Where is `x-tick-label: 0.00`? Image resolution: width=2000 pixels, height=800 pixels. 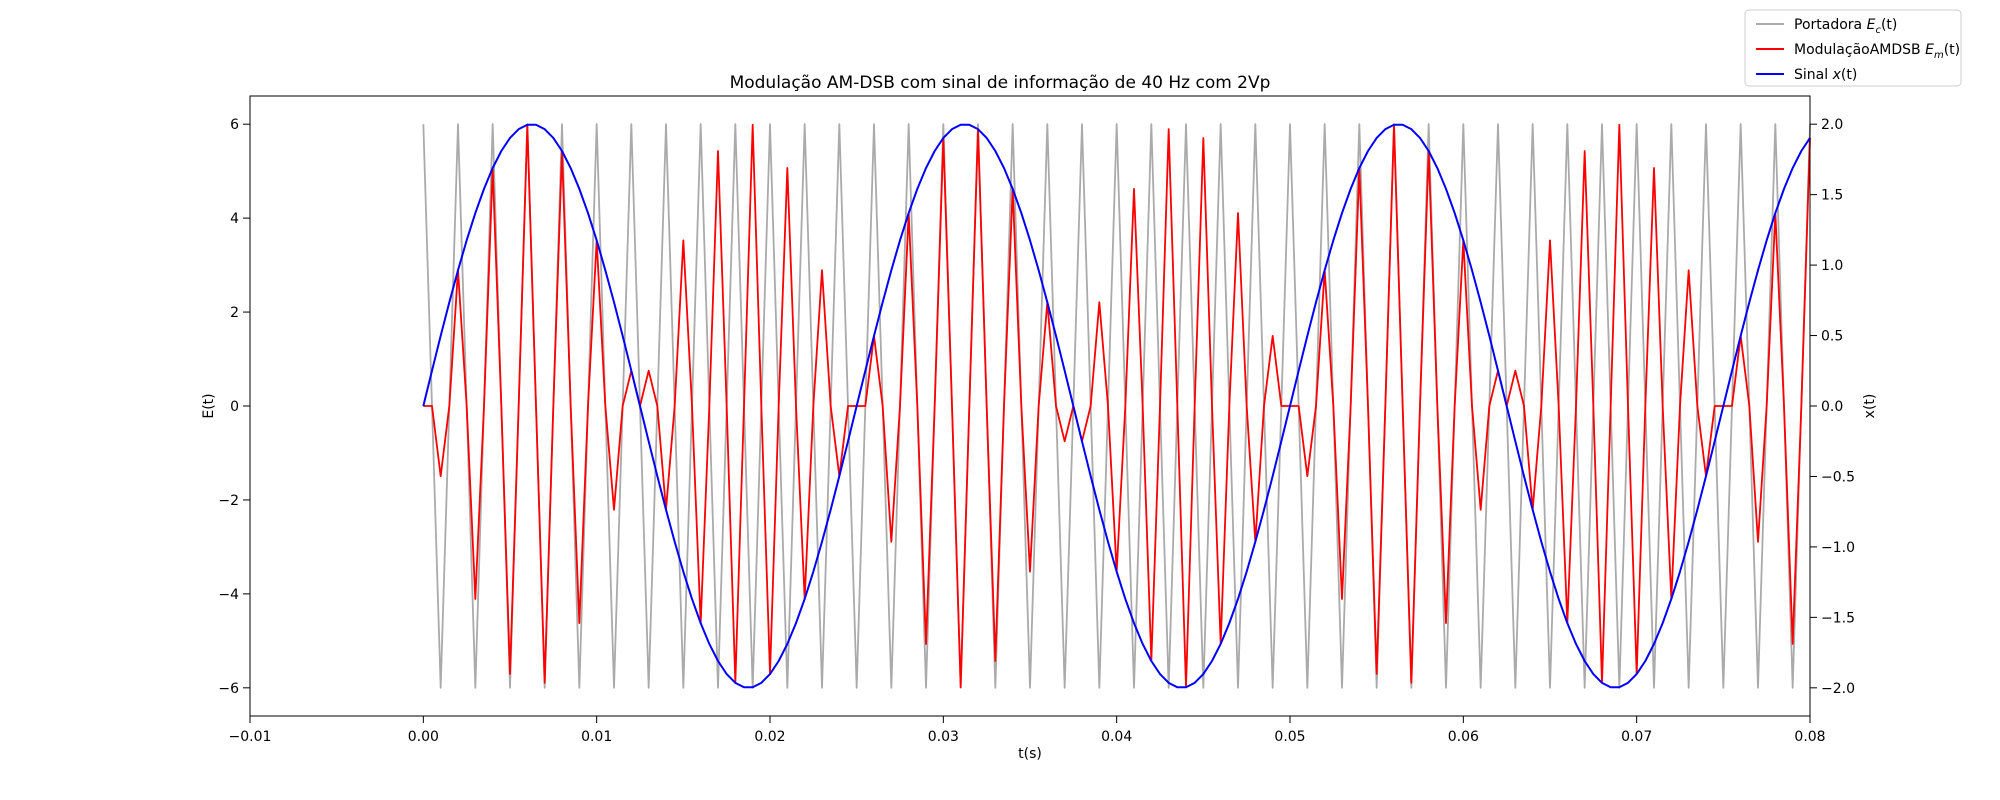 x-tick-label: 0.00 is located at coordinates (423, 737).